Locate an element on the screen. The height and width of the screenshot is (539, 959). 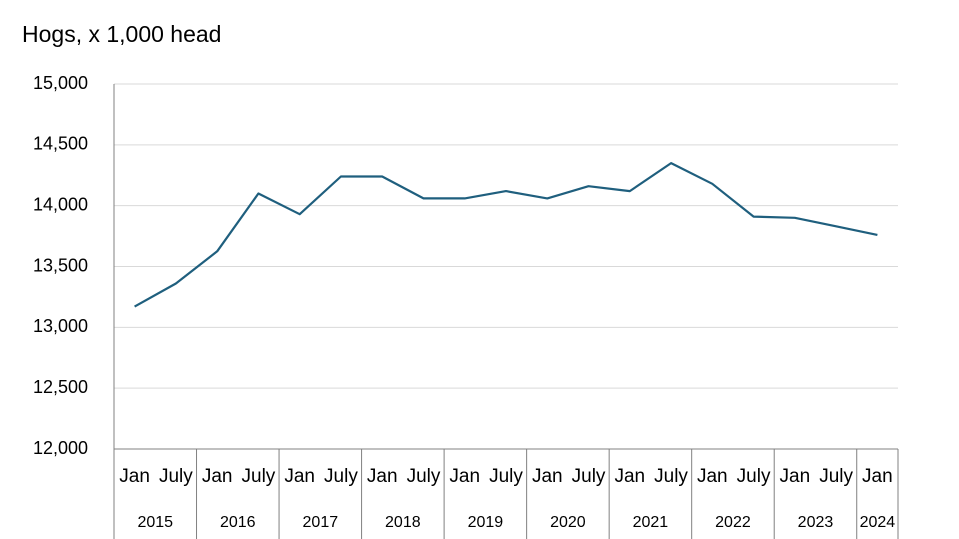
x-group-label: 2016 is located at coordinates (238, 522).